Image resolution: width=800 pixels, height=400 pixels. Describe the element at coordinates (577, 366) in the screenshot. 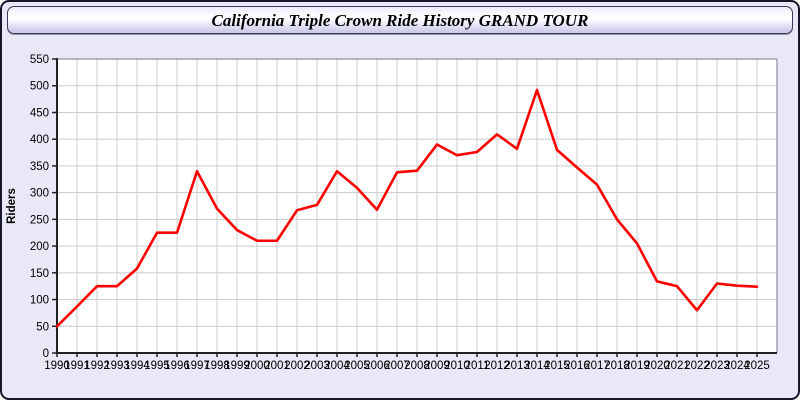

I see `x-tick-label: 2016` at that location.